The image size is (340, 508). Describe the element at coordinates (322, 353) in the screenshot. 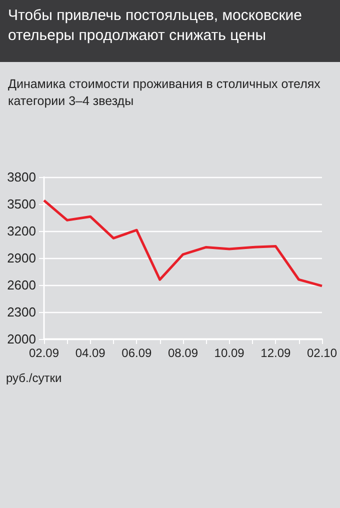

I see `x-tick-label: 02.10` at that location.